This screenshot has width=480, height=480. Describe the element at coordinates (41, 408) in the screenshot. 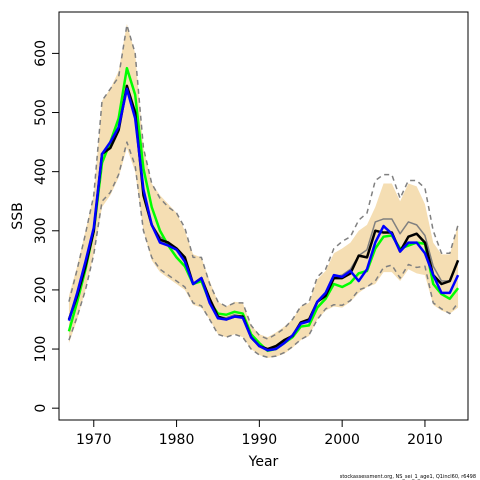

I see `y-tick-label: 0` at that location.